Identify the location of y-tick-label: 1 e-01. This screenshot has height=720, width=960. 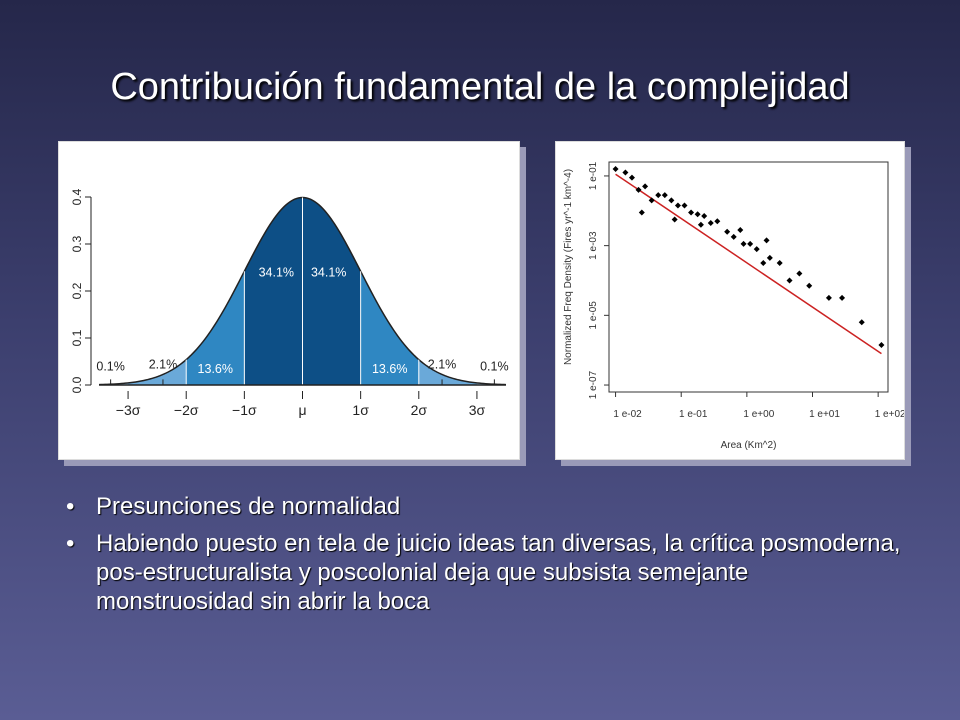
(593, 175).